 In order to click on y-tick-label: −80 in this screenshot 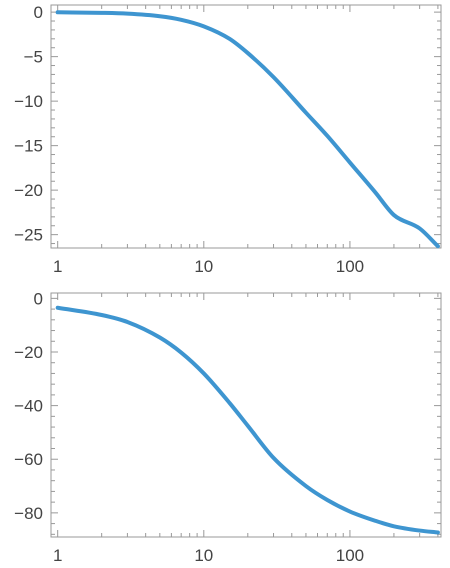, I will do `click(28, 513)`.